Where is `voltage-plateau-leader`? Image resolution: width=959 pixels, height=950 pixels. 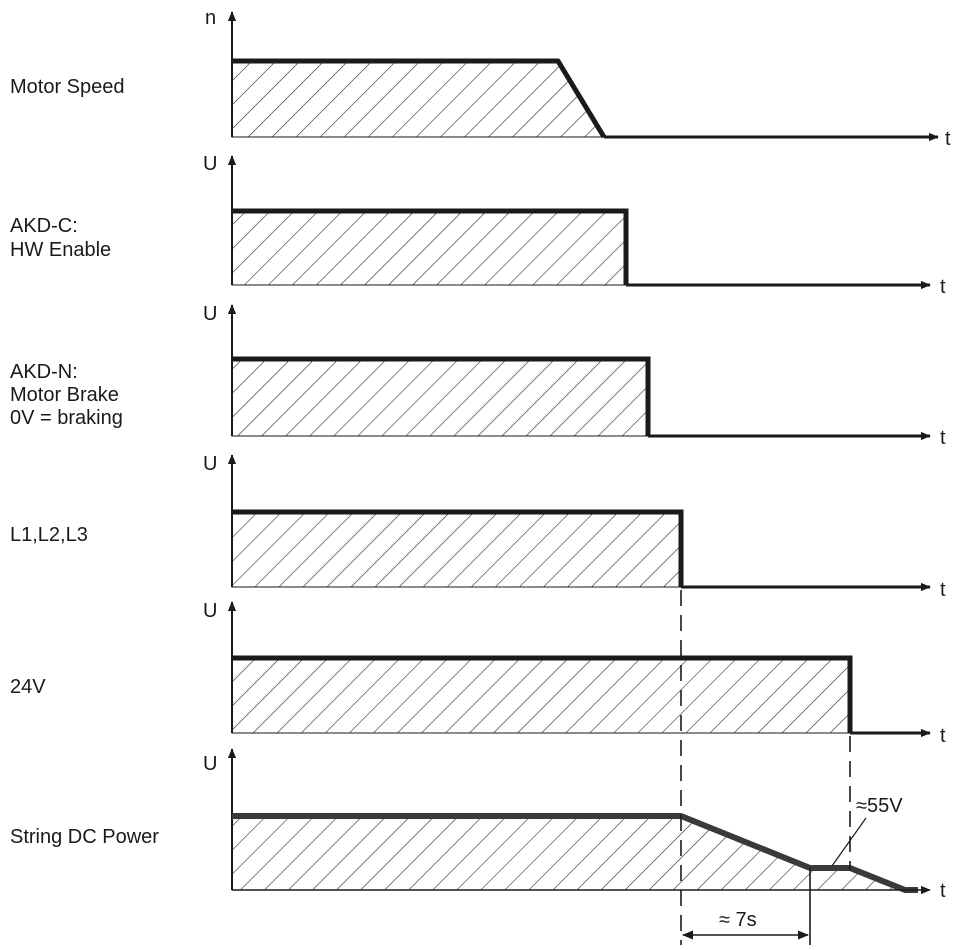
voltage-plateau-leader is located at coordinates (849, 842).